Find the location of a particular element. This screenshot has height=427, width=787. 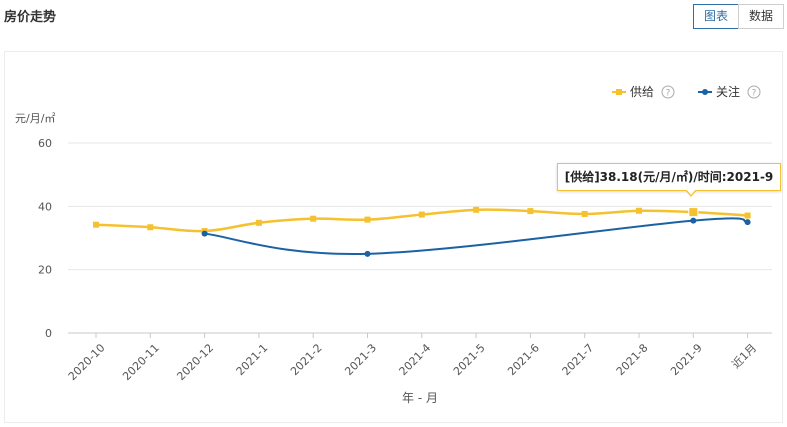

x-tick-label: 2021-5 is located at coordinates (469, 359).